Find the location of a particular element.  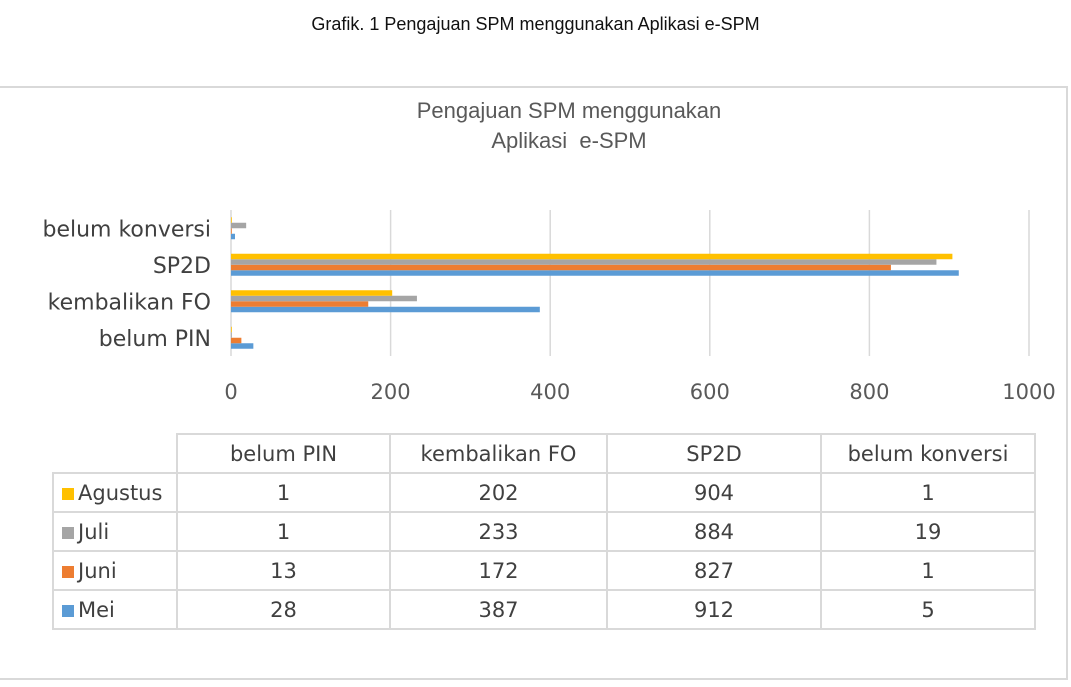

category-label: belum PIN is located at coordinates (155, 339).